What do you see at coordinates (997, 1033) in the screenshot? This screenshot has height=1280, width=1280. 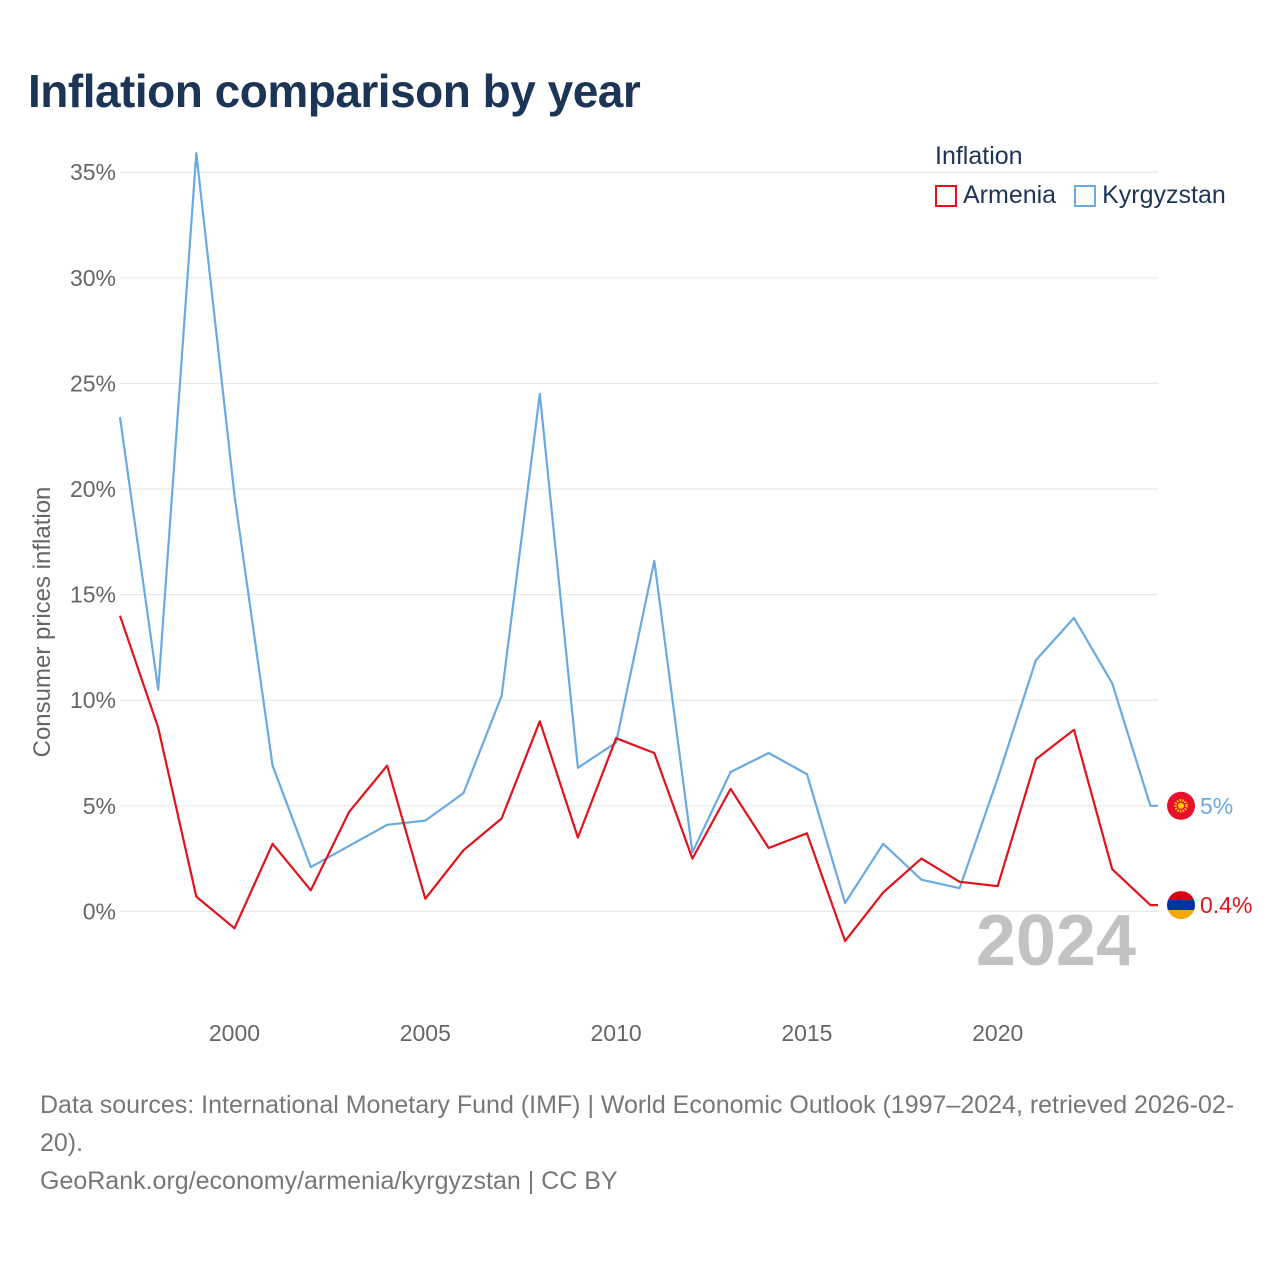 I see `x-tick-label: 2020` at bounding box center [997, 1033].